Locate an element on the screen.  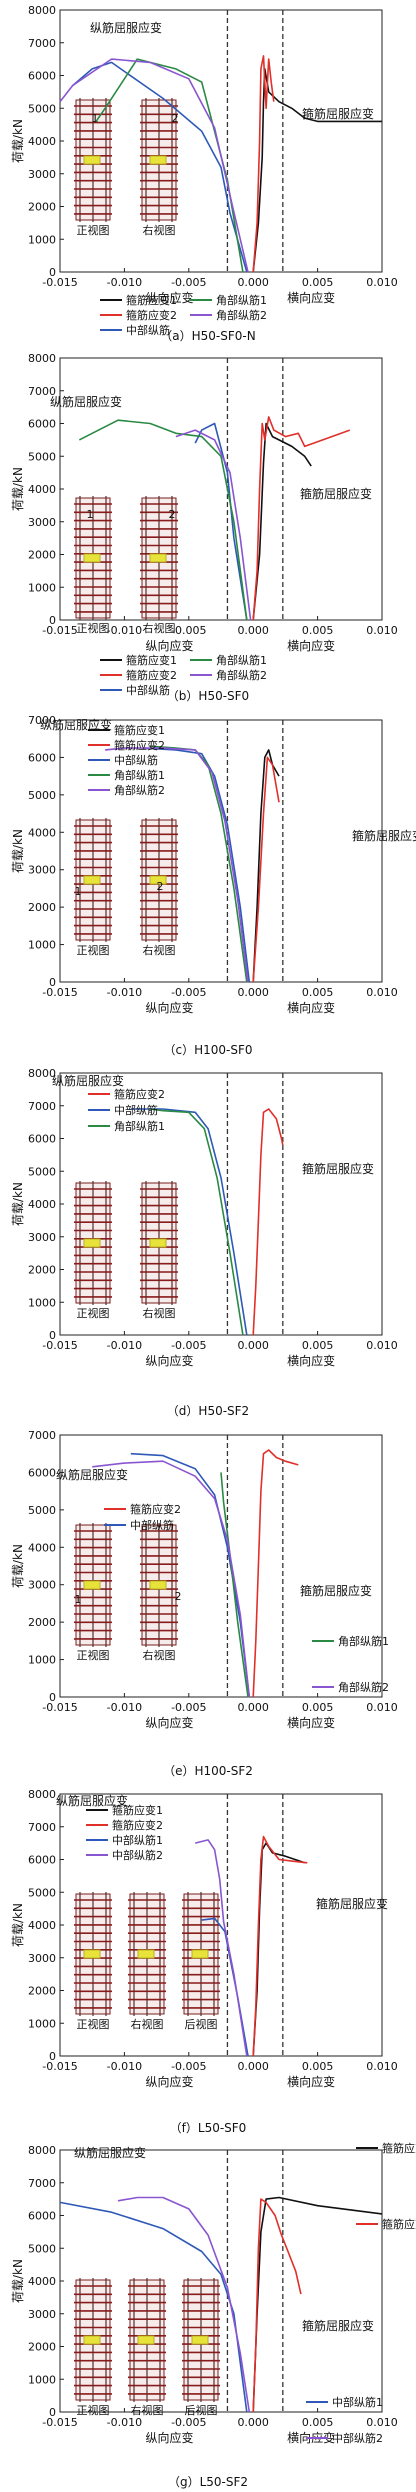
x-axis-label-longitudinal: 纵向应变 is located at coordinates (169, 297).